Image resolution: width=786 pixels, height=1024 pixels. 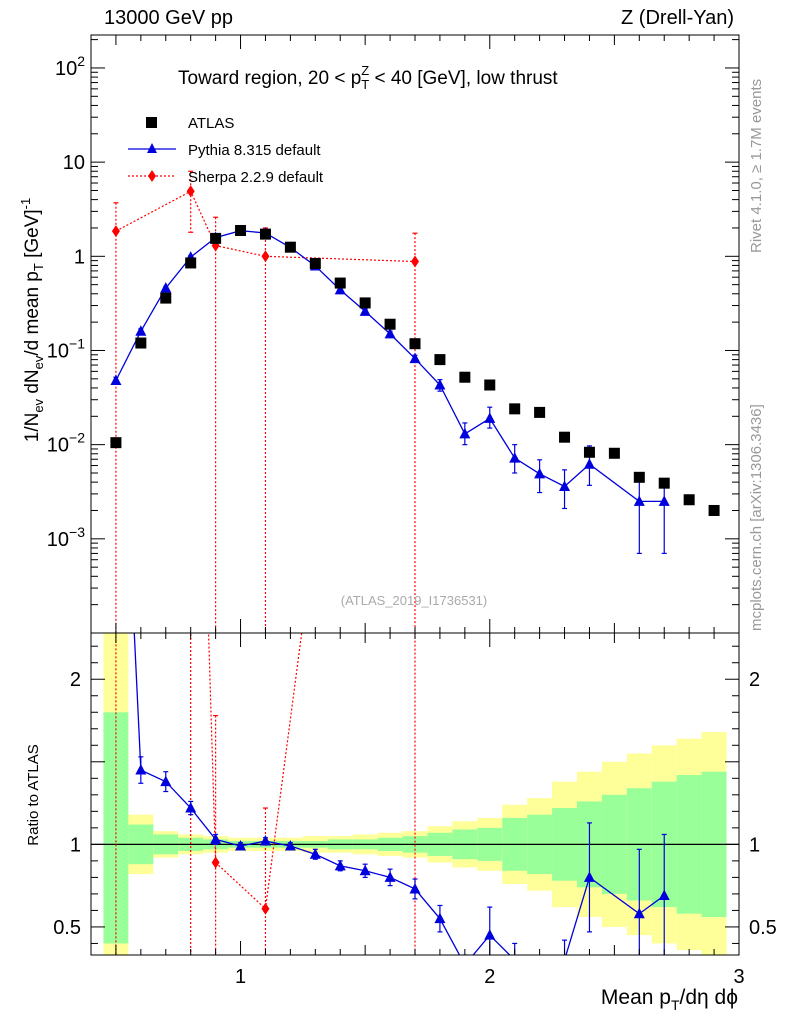 What do you see at coordinates (152, 176) in the screenshot?
I see `legend-sherpa-marker` at bounding box center [152, 176].